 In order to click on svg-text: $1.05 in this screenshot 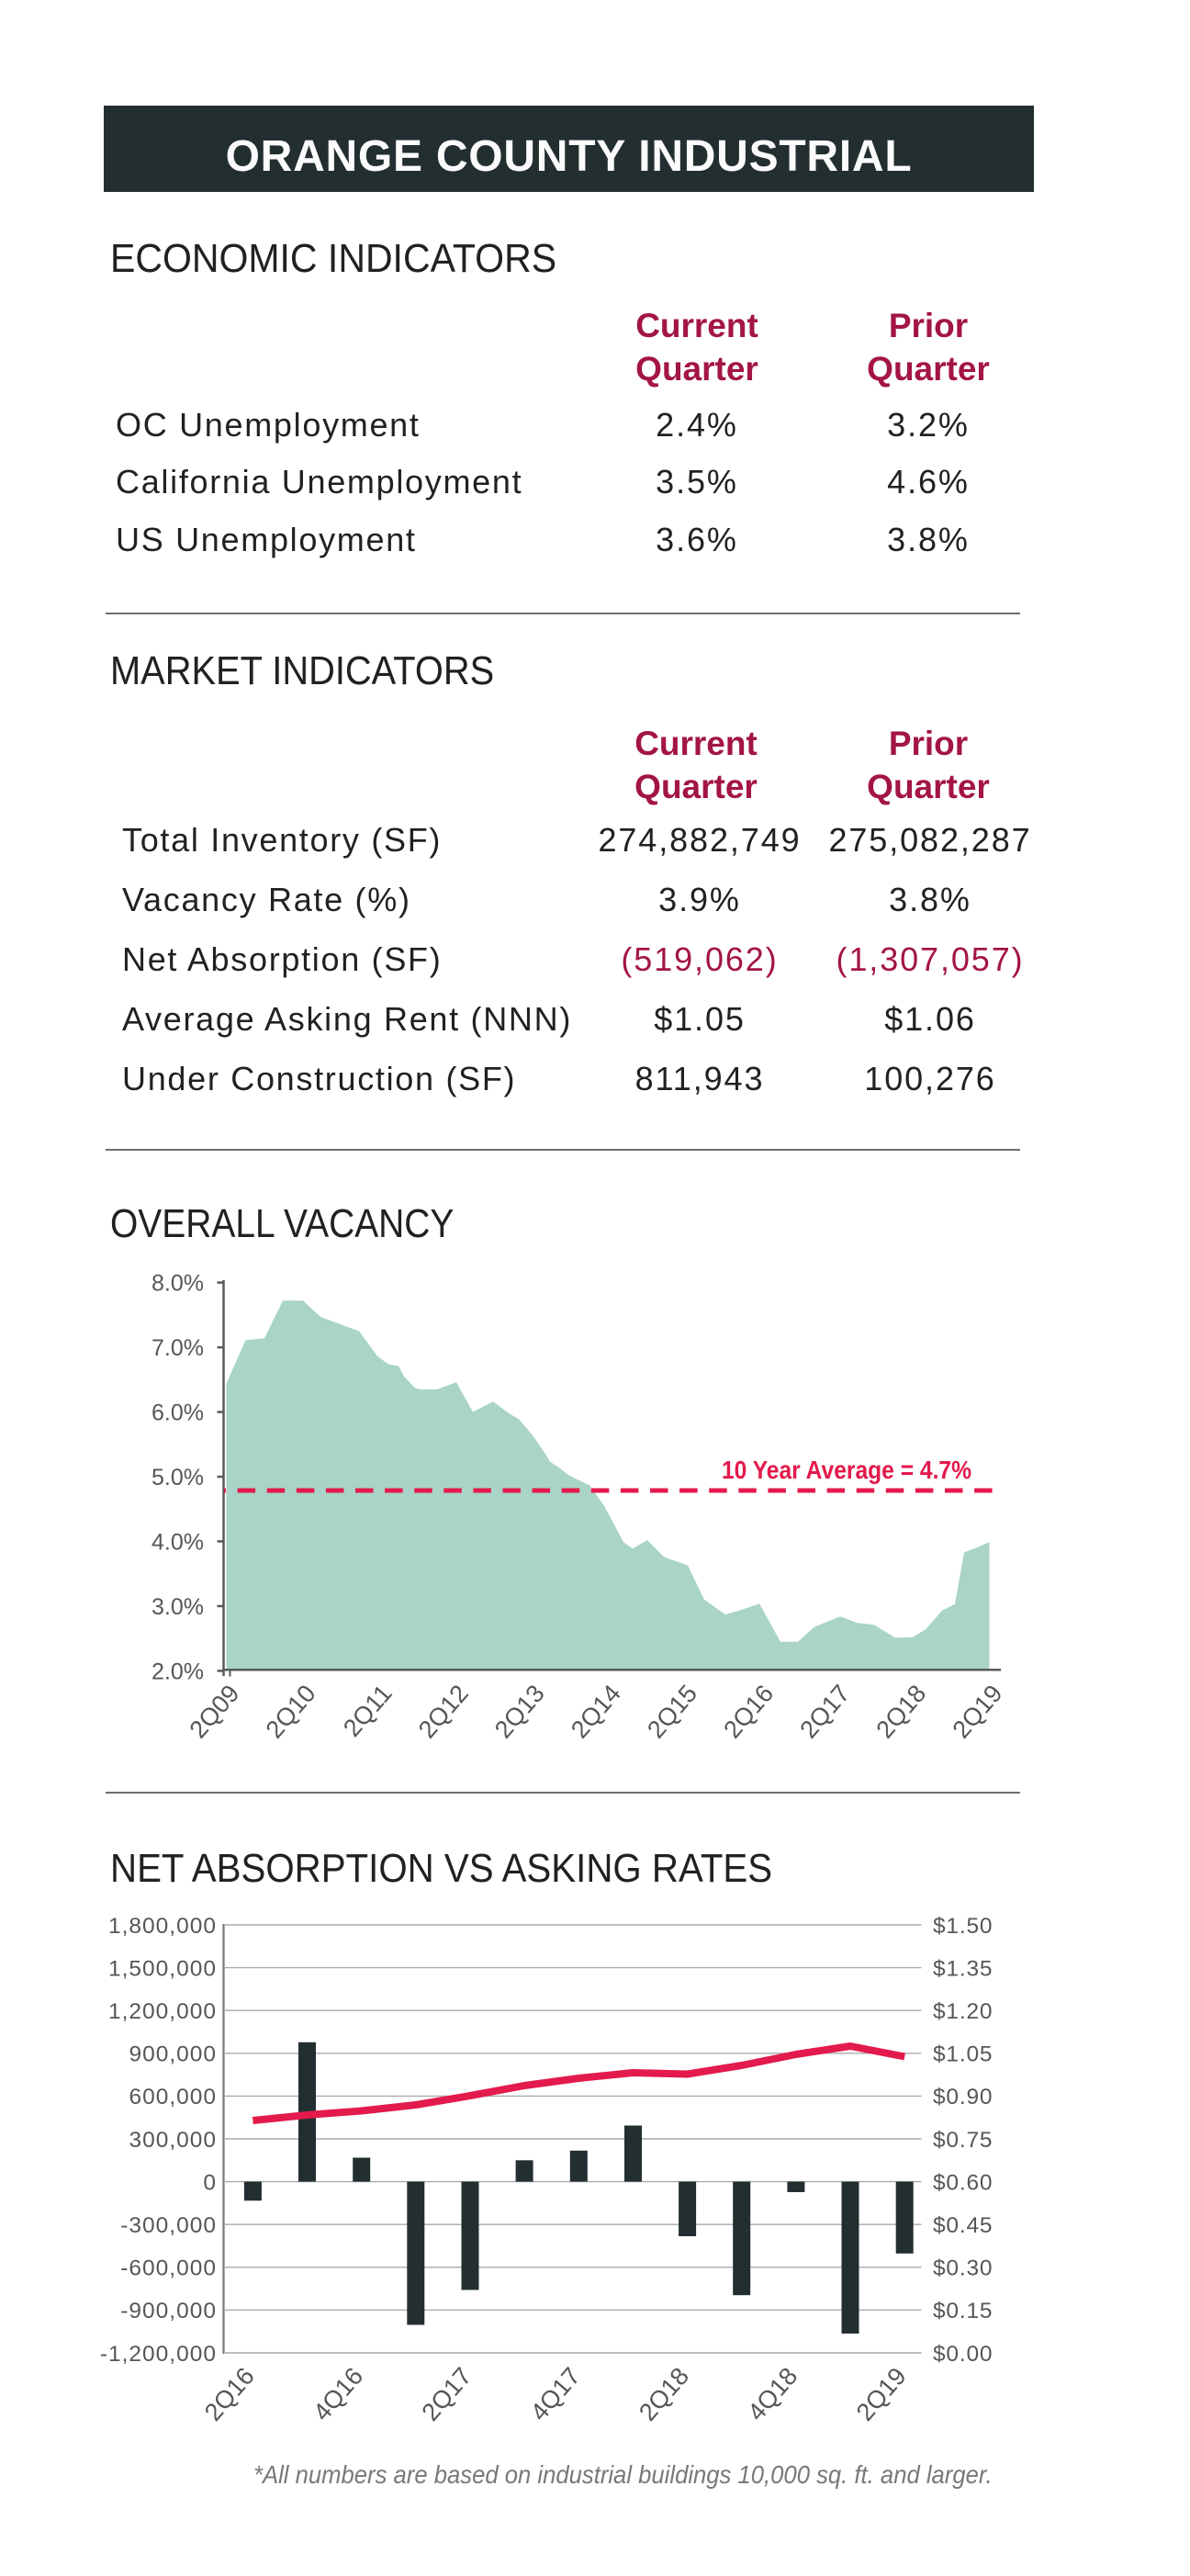, I will do `click(963, 2054)`.